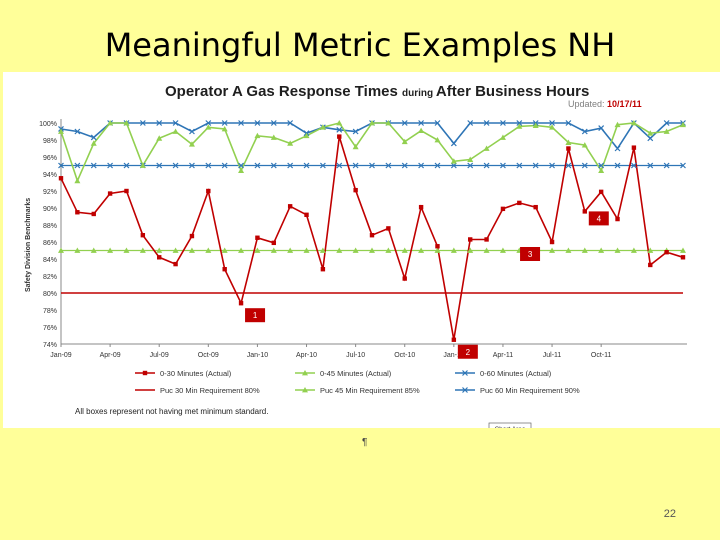 The height and width of the screenshot is (540, 720). I want to click on x-tick-label: Apr-09, so click(110, 355).